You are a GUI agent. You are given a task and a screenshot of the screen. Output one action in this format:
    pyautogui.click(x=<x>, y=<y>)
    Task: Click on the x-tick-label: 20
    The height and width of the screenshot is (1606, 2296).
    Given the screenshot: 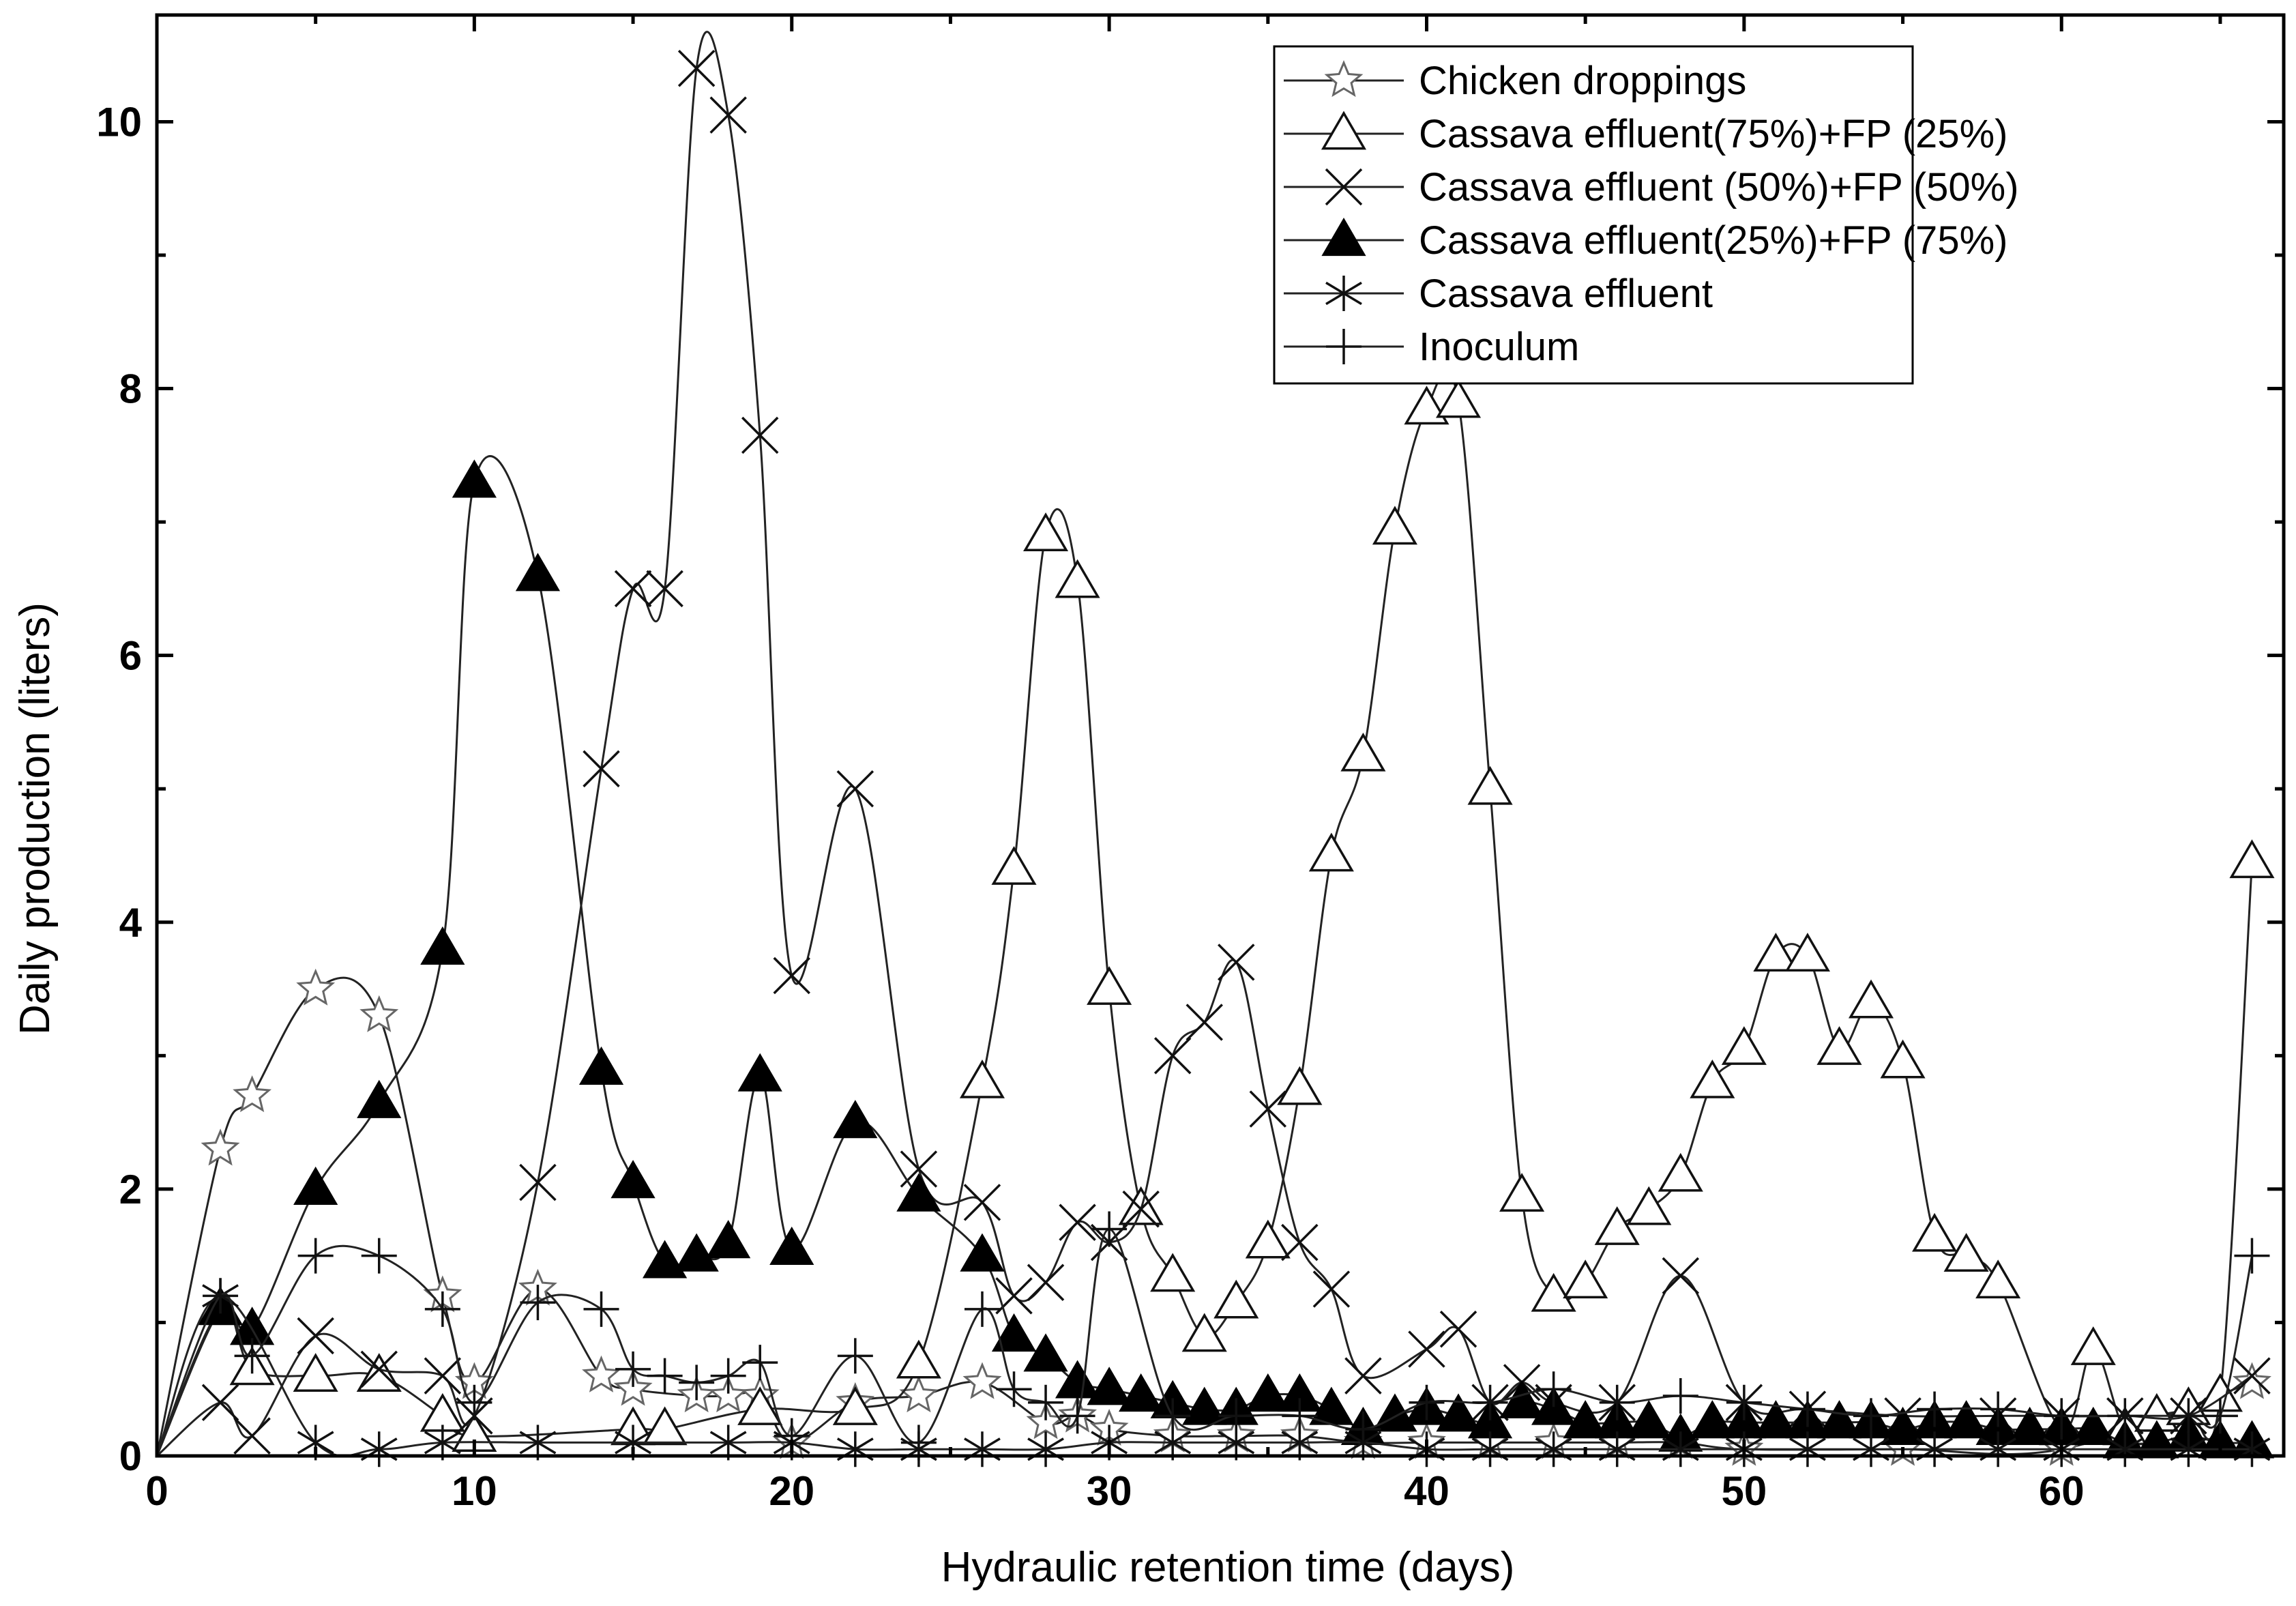 What is the action you would take?
    pyautogui.click(x=791, y=1491)
    